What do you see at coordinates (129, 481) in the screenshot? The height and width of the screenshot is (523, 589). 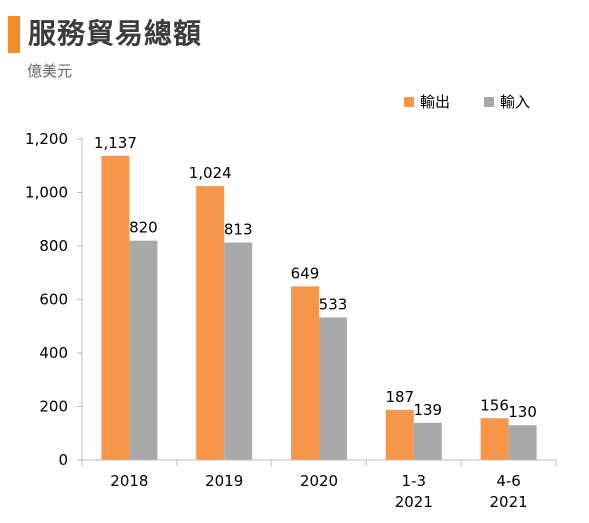 I see `x-tick-label: 2018` at bounding box center [129, 481].